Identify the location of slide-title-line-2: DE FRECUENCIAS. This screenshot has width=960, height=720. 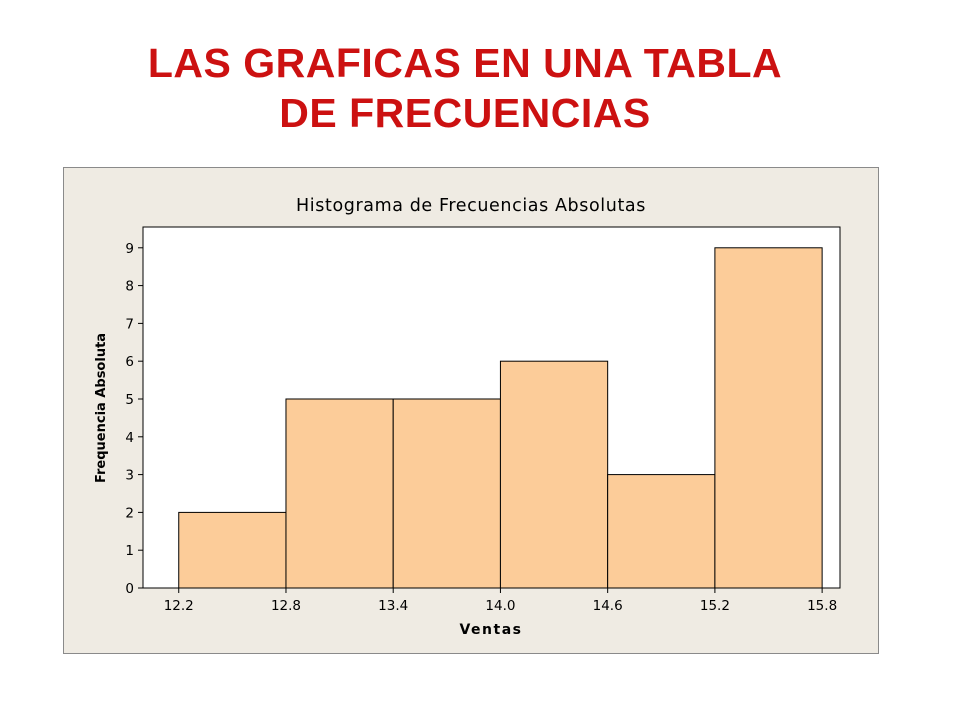
(465, 113).